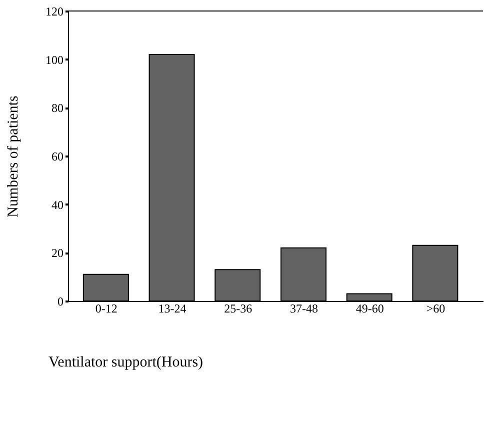 The image size is (498, 423). I want to click on x-tick-label: 13-24, so click(172, 309).